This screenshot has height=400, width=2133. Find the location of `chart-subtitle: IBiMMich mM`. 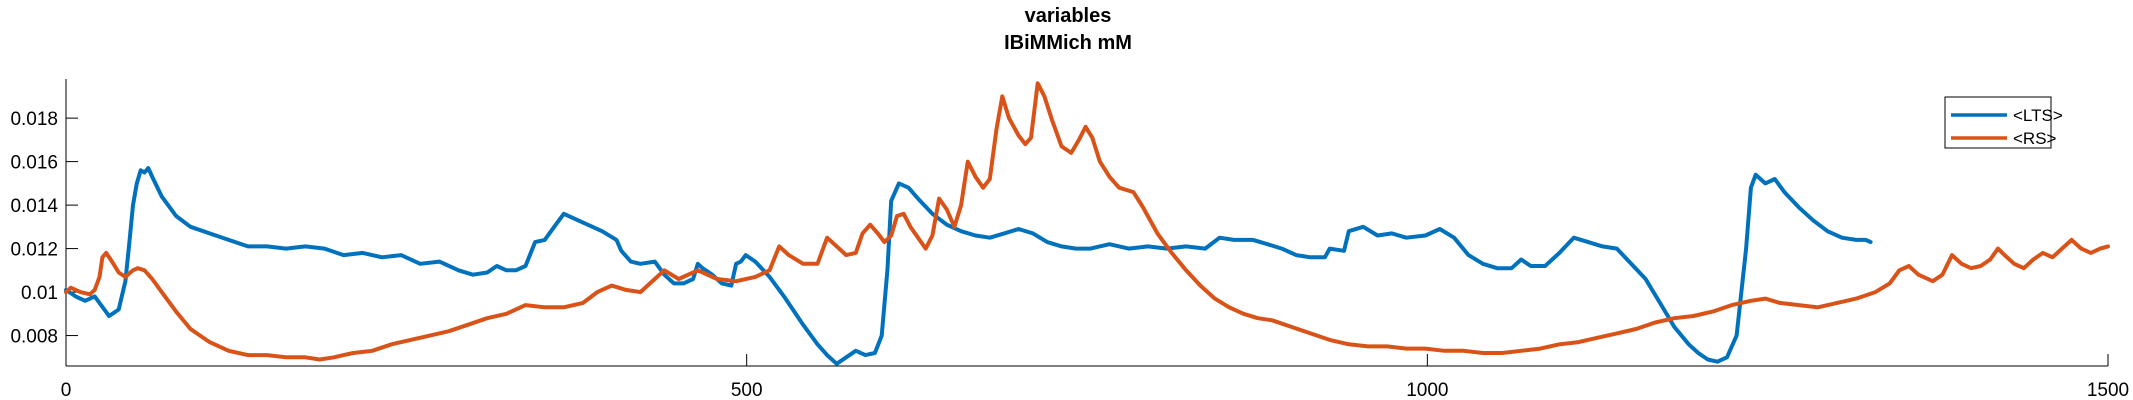

chart-subtitle: IBiMMich mM is located at coordinates (1068, 43).